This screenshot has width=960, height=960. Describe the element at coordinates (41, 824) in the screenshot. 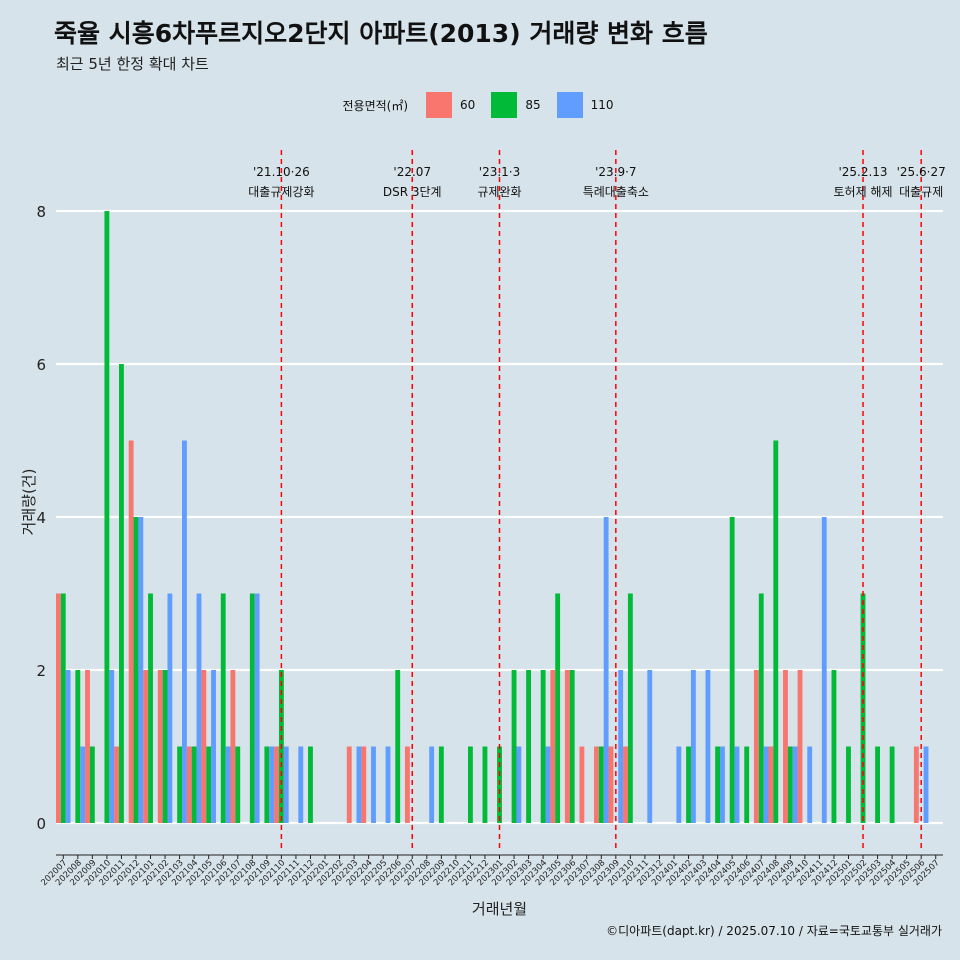

I see `y-tick-label: 0` at that location.